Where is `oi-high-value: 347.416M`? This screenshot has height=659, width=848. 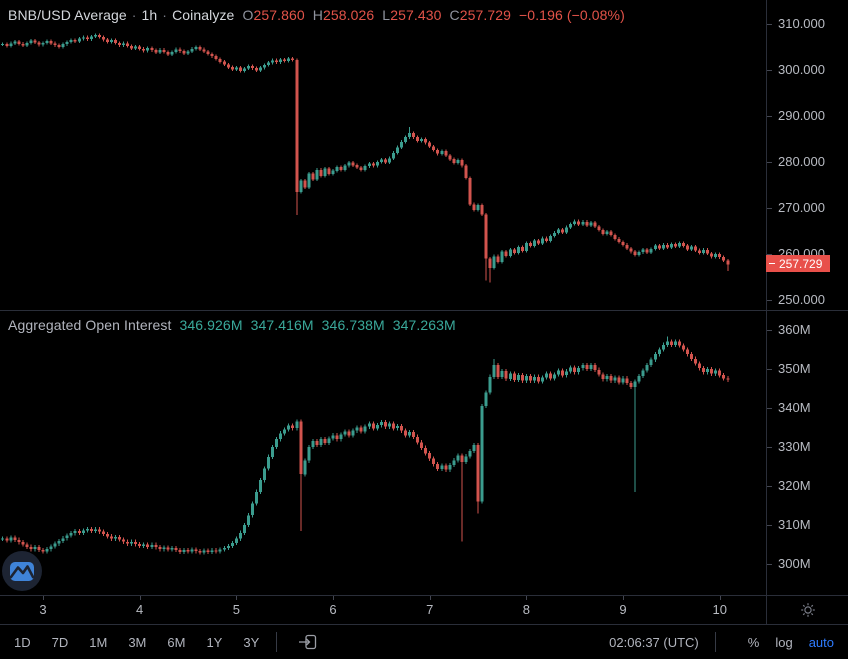
oi-high-value: 347.416M is located at coordinates (282, 325).